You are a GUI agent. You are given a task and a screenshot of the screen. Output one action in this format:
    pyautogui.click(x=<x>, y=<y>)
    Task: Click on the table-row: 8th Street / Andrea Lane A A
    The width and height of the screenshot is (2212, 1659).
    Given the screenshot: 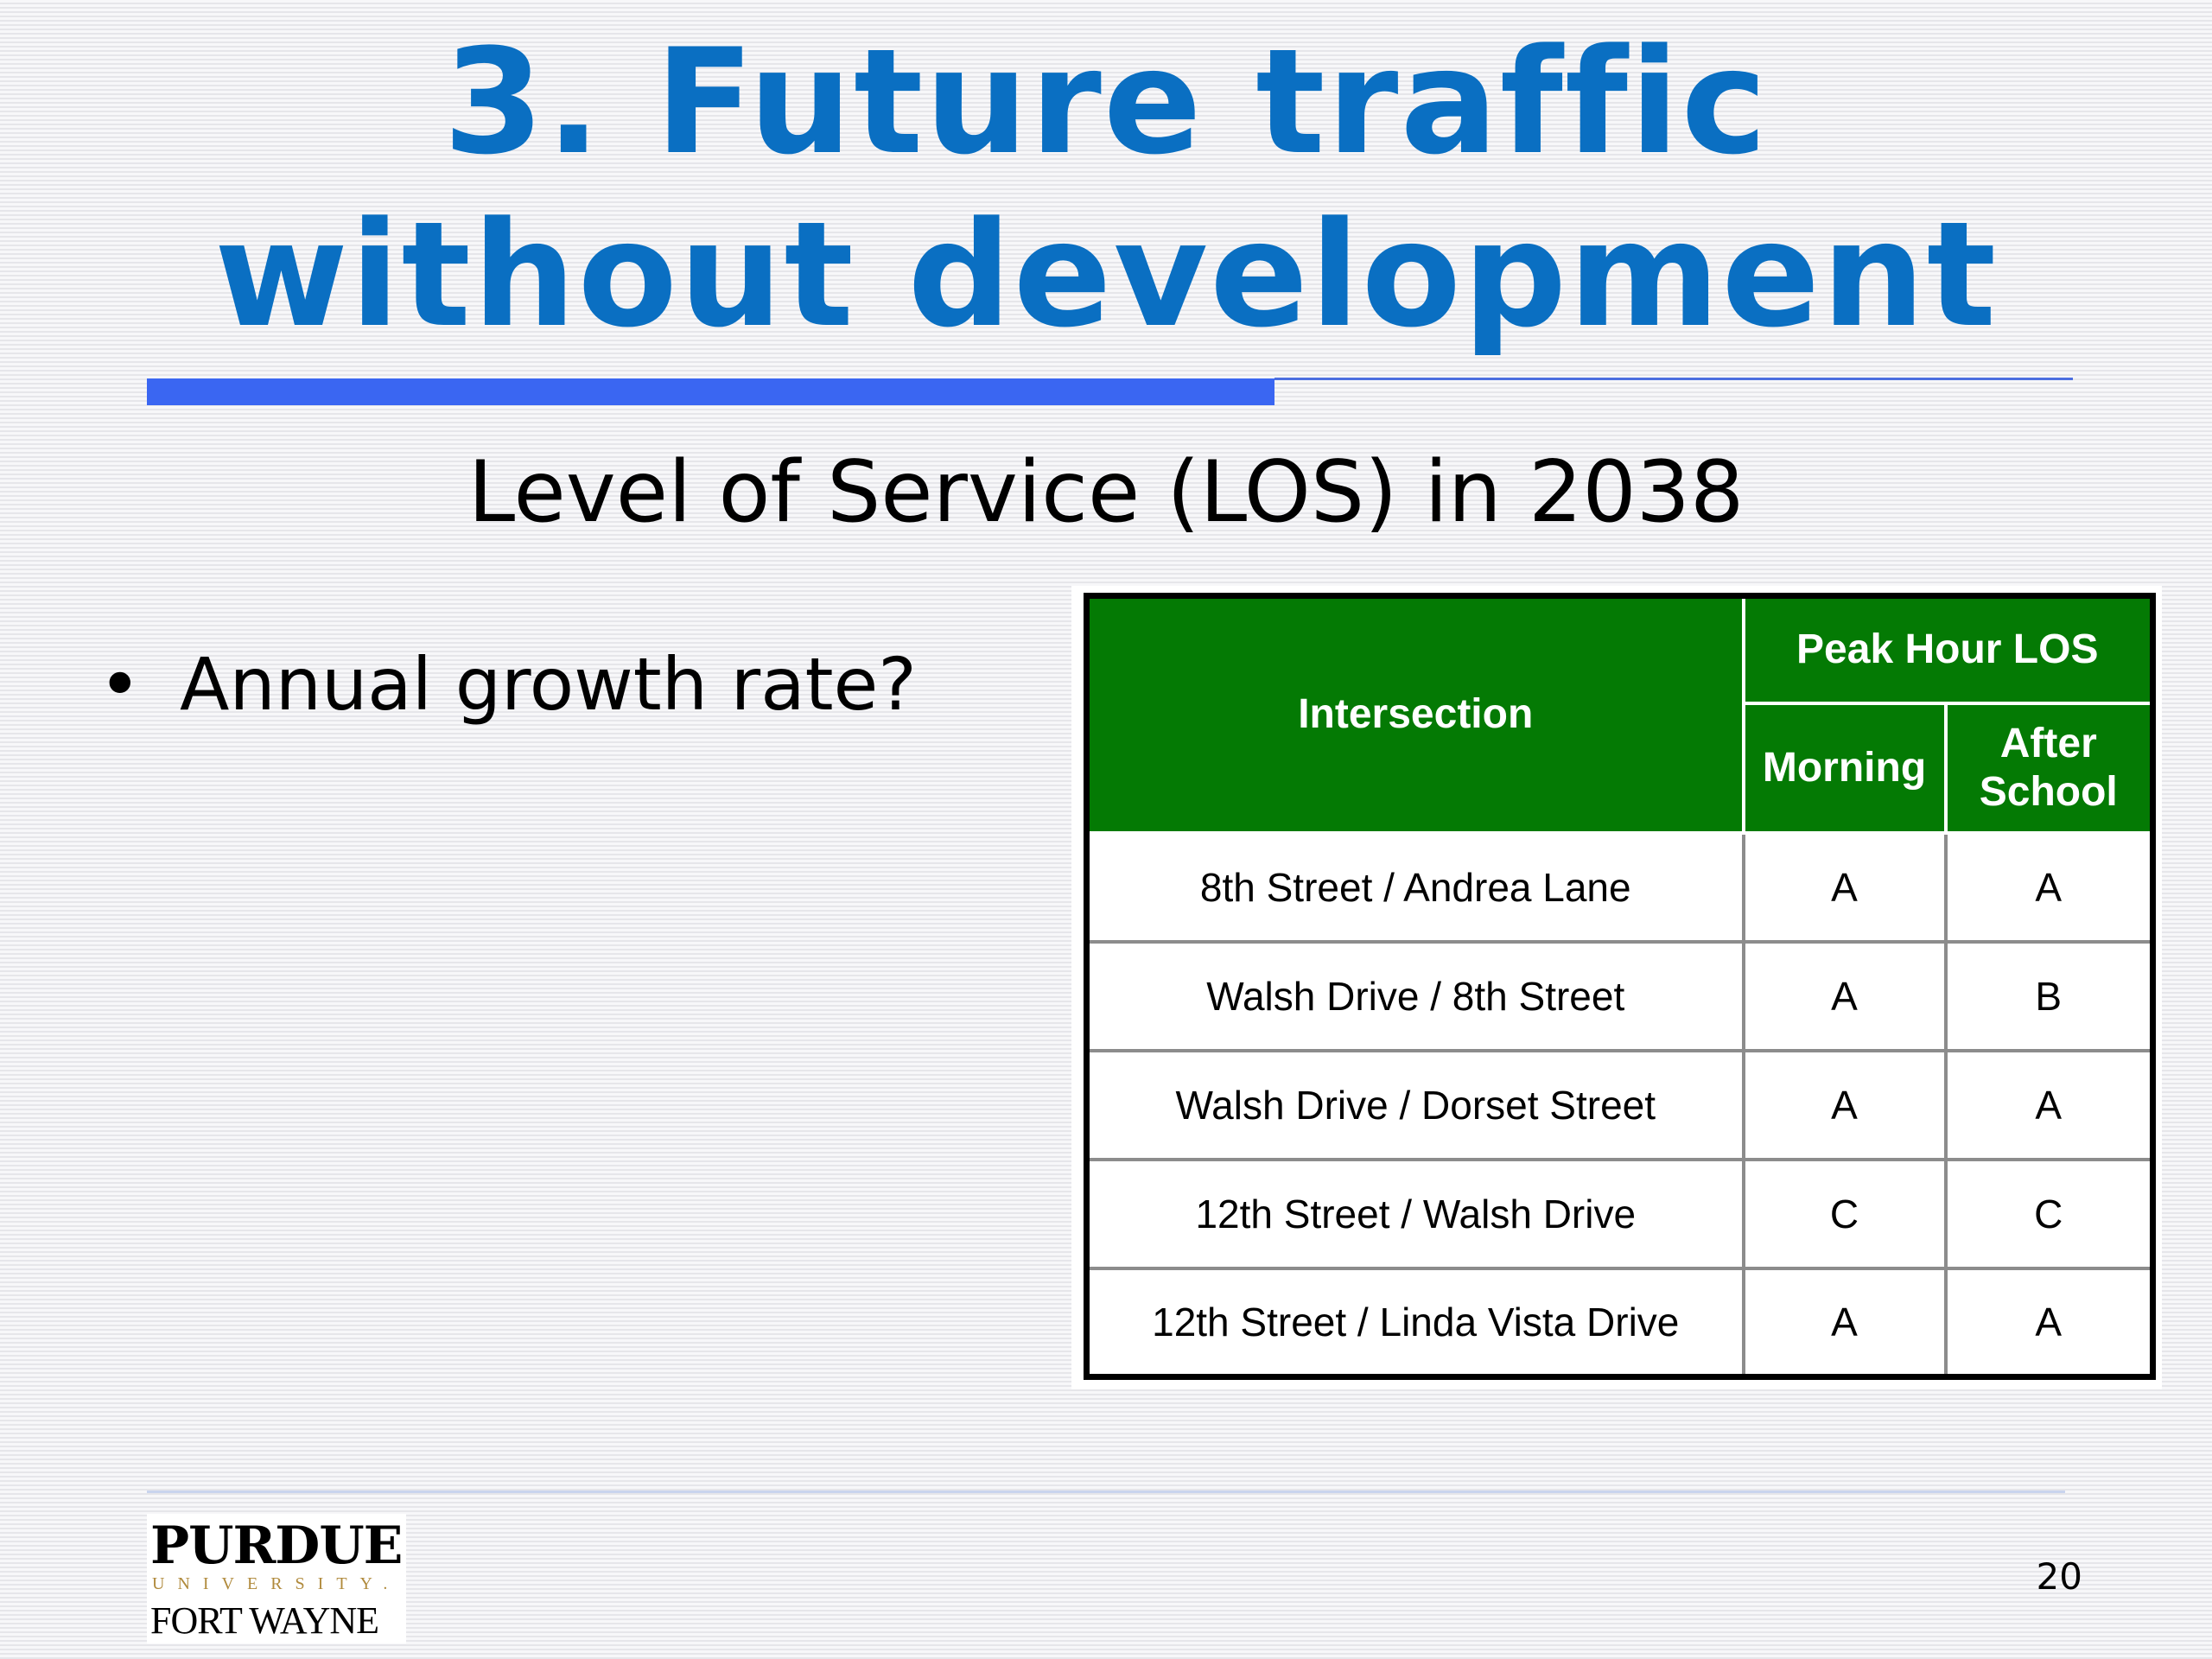 What is the action you would take?
    pyautogui.click(x=1619, y=887)
    